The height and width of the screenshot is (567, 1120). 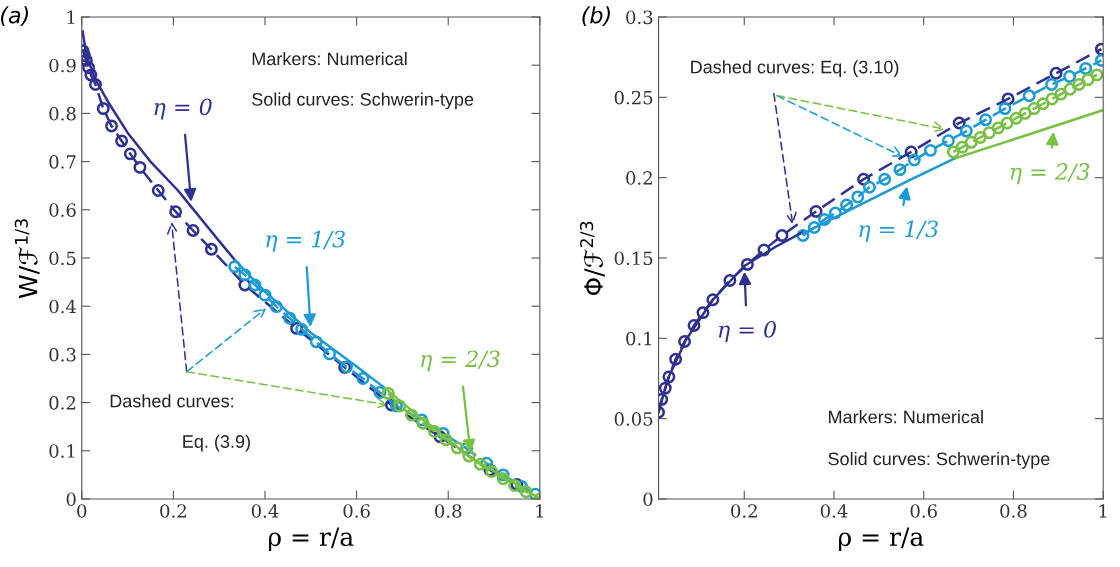 I want to click on y-tick-label: 0.7, so click(x=62, y=162).